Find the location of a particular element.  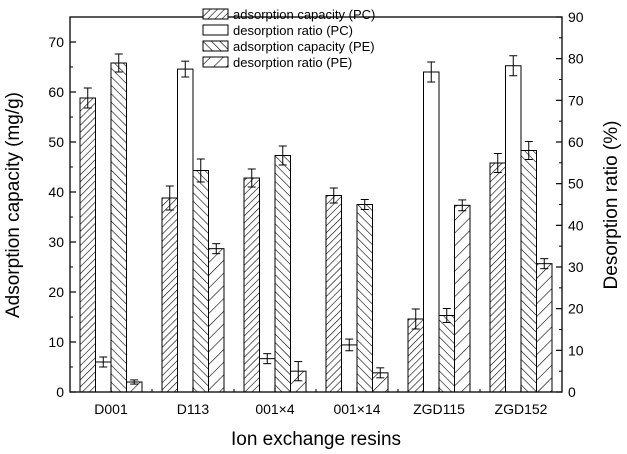

y2-tick-label-6: 60 is located at coordinates (576, 142).